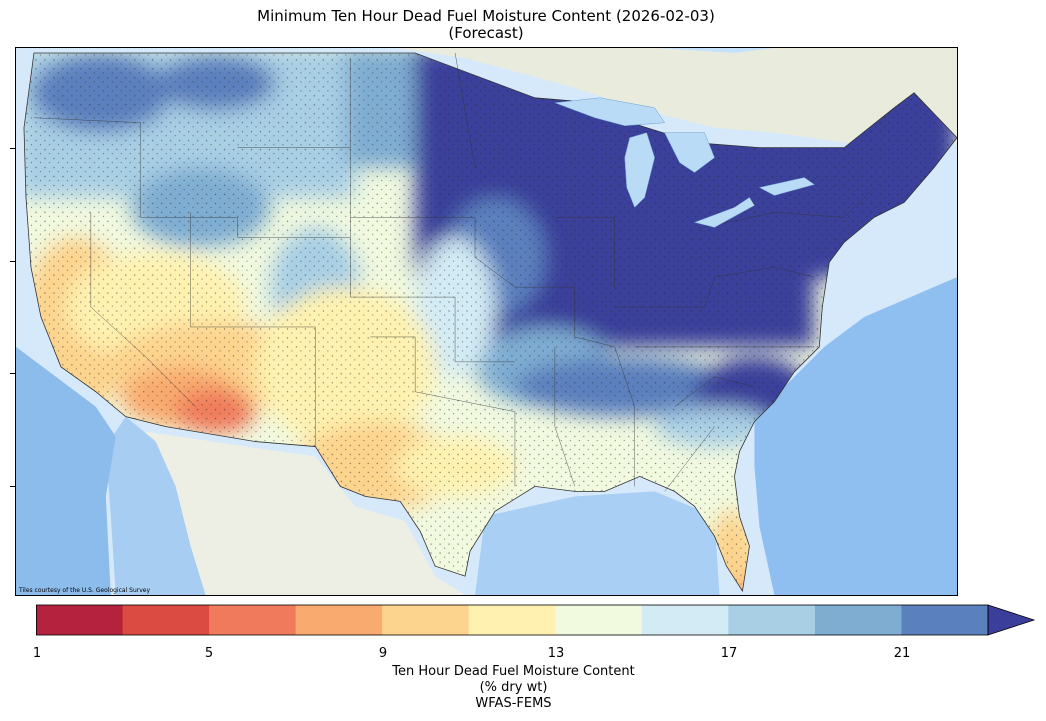 This screenshot has width=1046, height=721. Describe the element at coordinates (513, 671) in the screenshot. I see `colorbar-label: Ten Hour Dead Fuel Moisture Content` at that location.